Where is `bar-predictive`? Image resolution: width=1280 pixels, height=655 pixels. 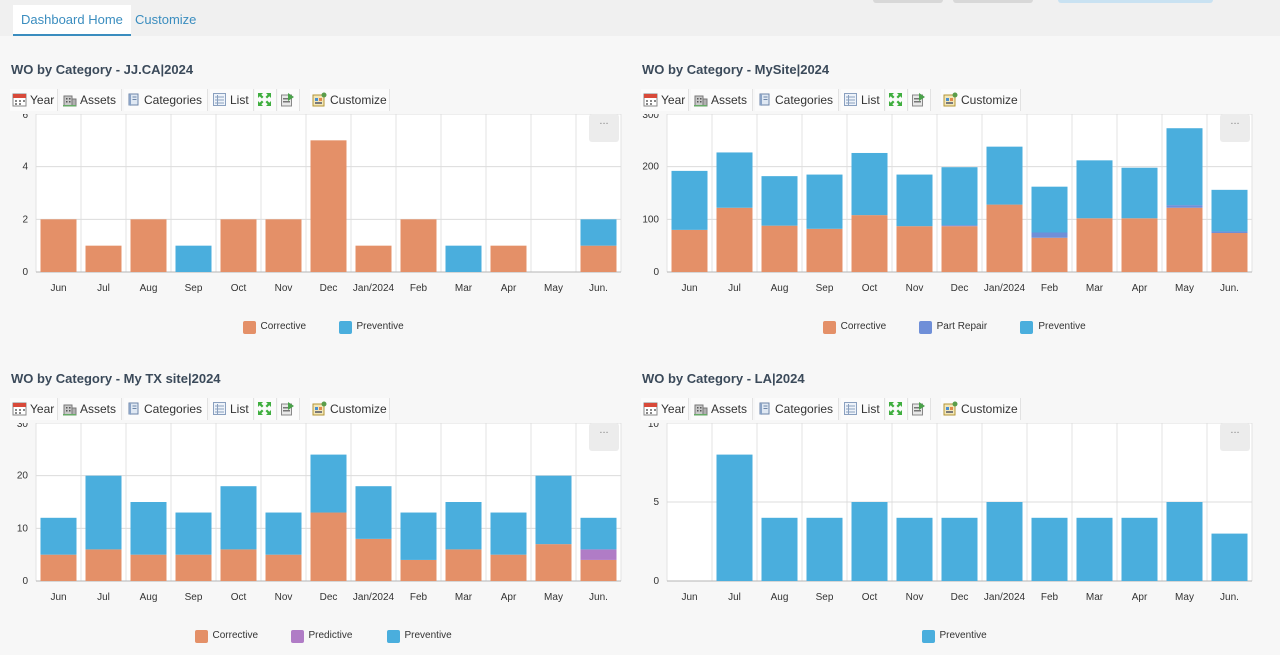
bar-predictive is located at coordinates (598, 554).